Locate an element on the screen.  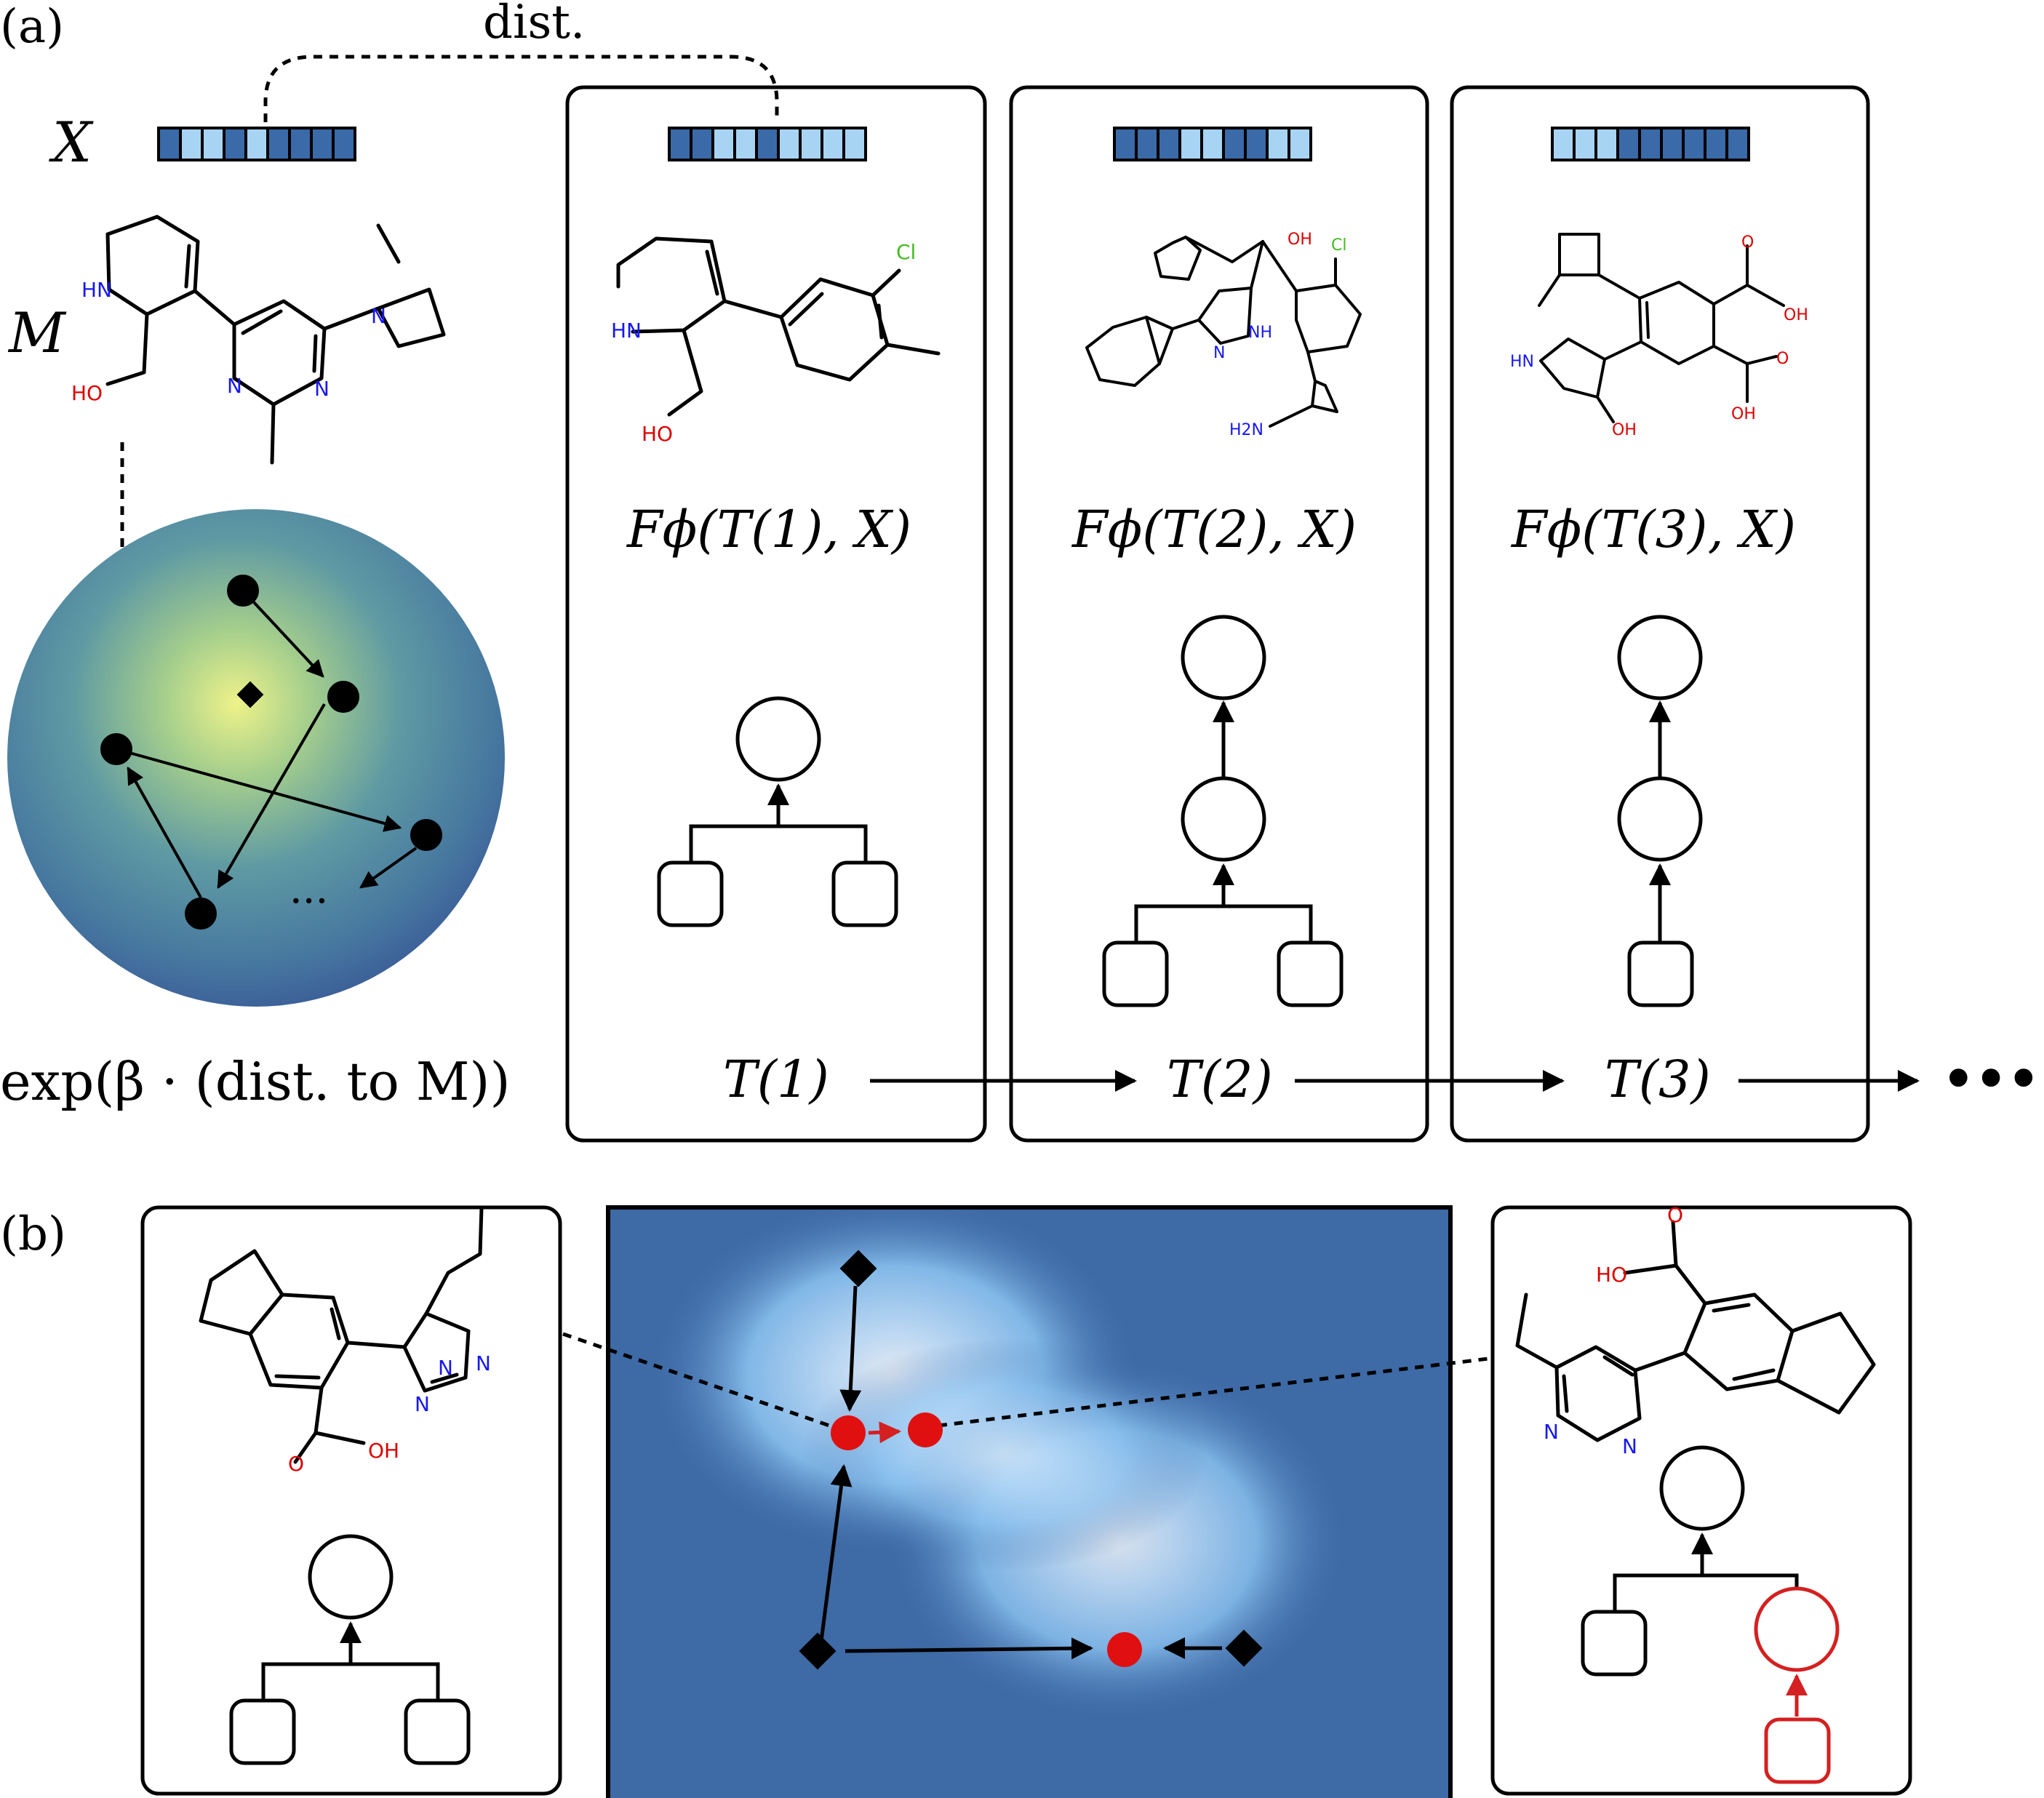
molecule-card-1-atoms: Cl HN HO is located at coordinates (763, 343).